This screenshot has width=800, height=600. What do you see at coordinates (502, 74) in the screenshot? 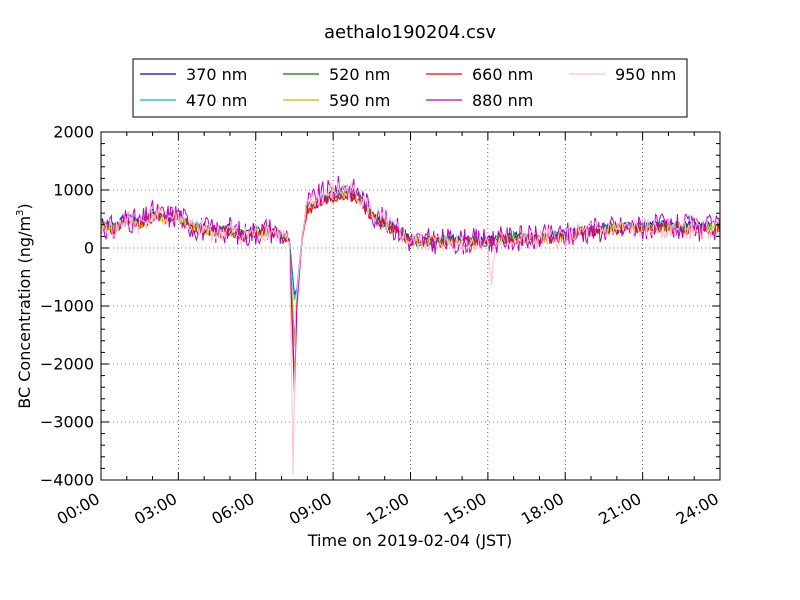
I see `legend-label: 660 nm` at bounding box center [502, 74].